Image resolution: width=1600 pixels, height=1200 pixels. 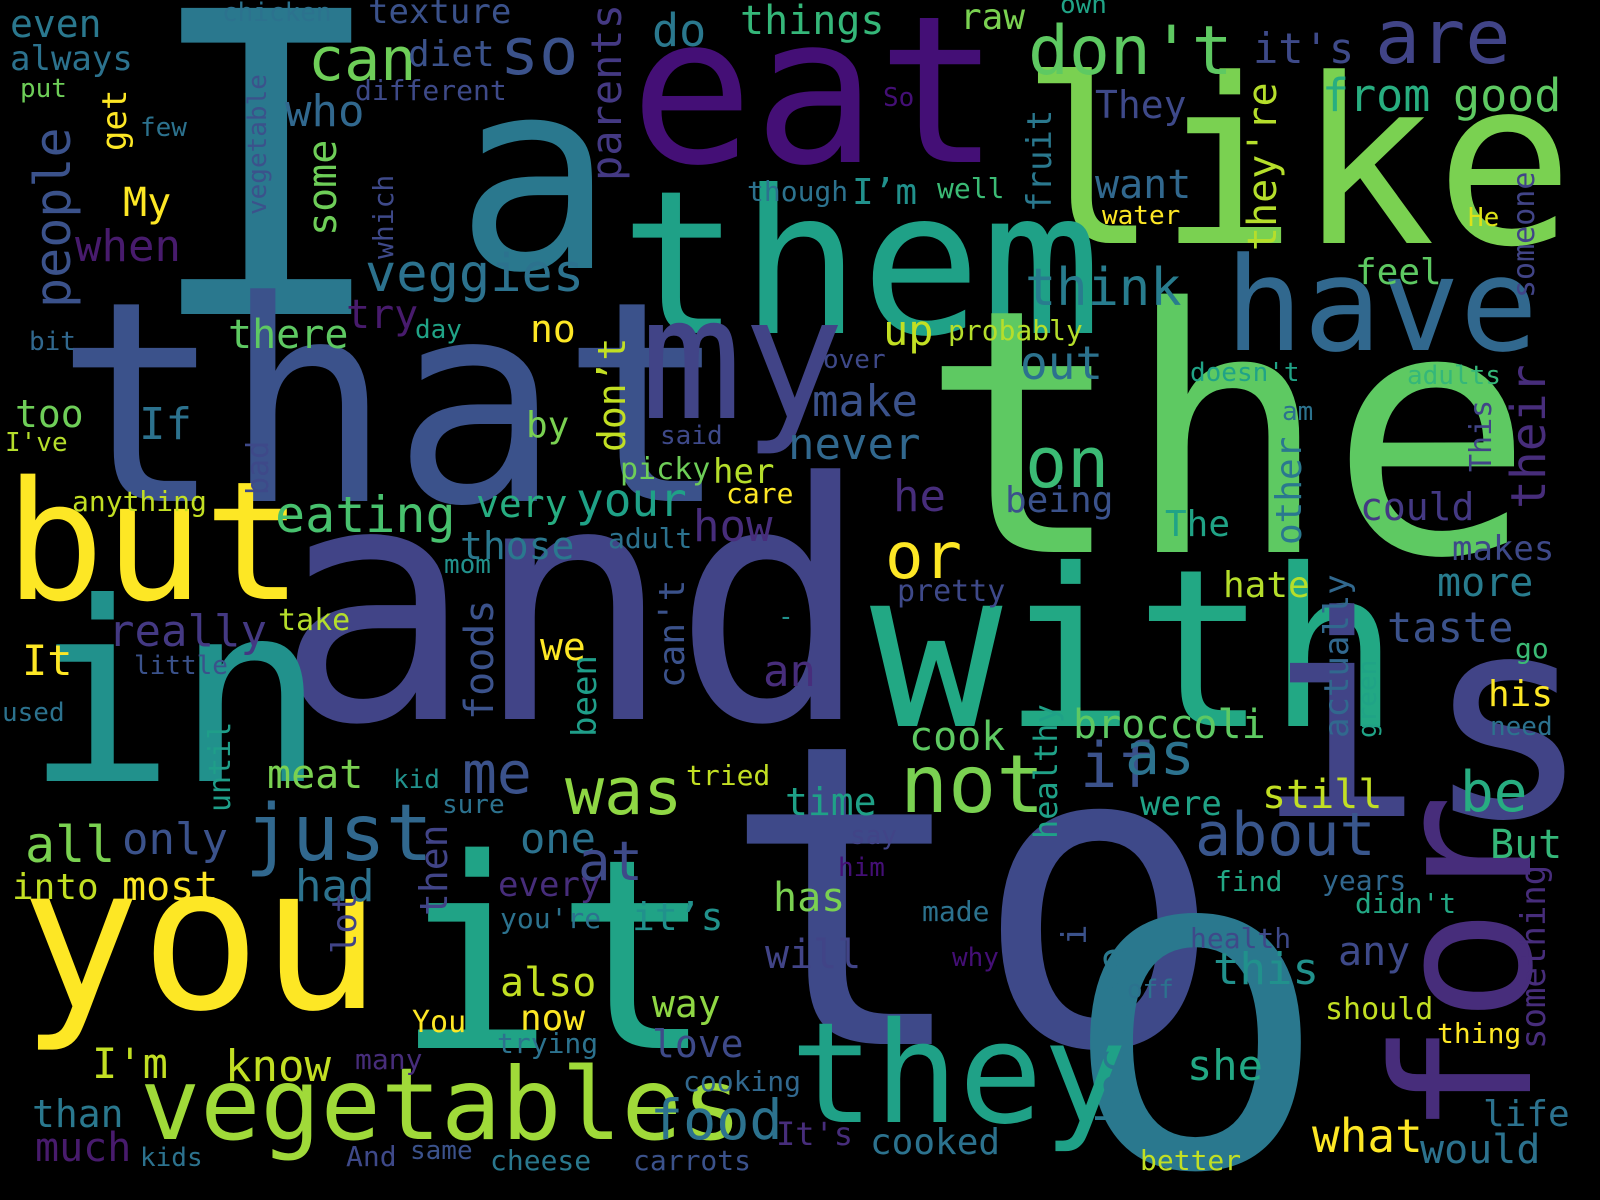 What do you see at coordinates (728, 775) in the screenshot?
I see `word-tried: tried` at bounding box center [728, 775].